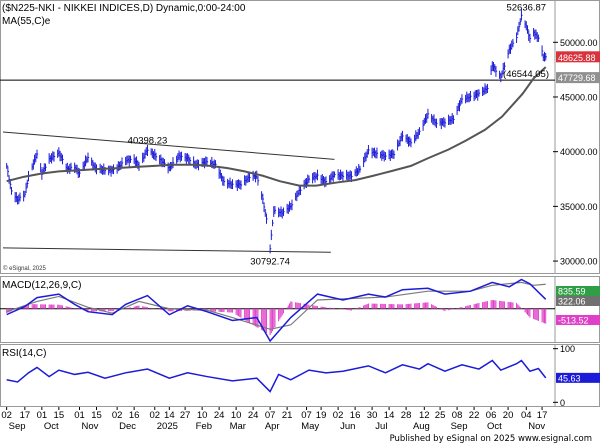  What do you see at coordinates (41, 285) in the screenshot?
I see `macd-title: MACD(12,26,9,C)` at bounding box center [41, 285].